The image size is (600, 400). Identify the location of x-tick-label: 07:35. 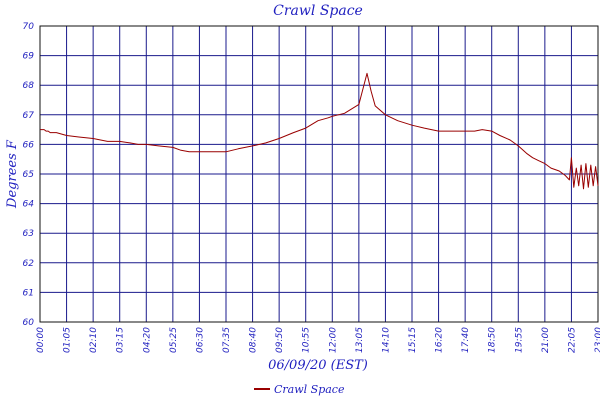
(227, 340).